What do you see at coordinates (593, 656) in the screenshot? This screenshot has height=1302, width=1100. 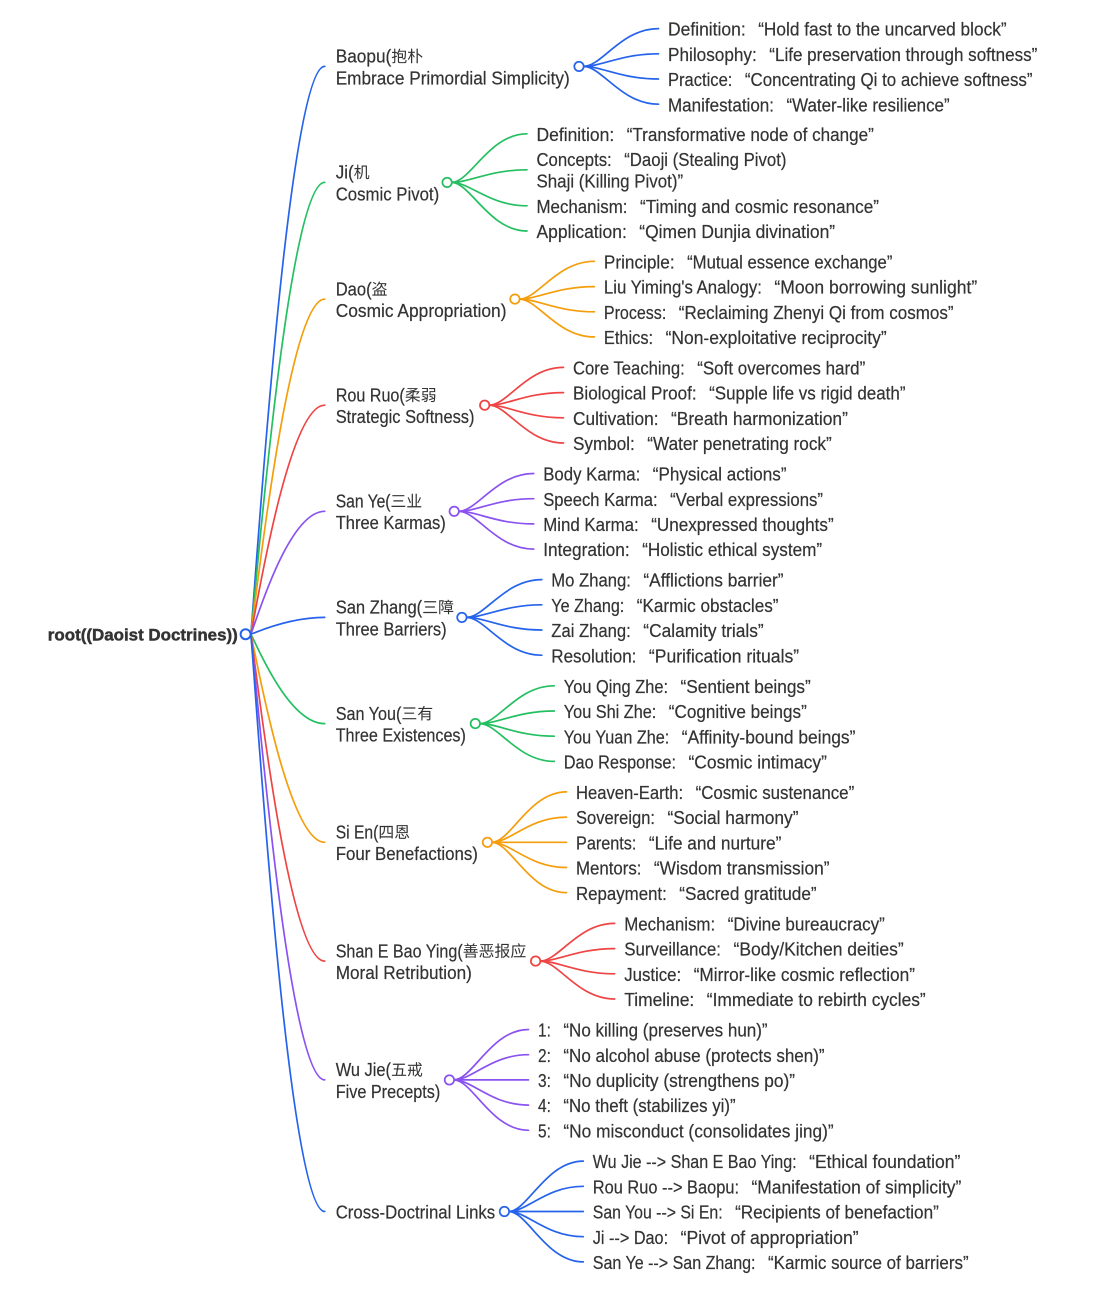 I see `svg-text: Resolution:` at bounding box center [593, 656].